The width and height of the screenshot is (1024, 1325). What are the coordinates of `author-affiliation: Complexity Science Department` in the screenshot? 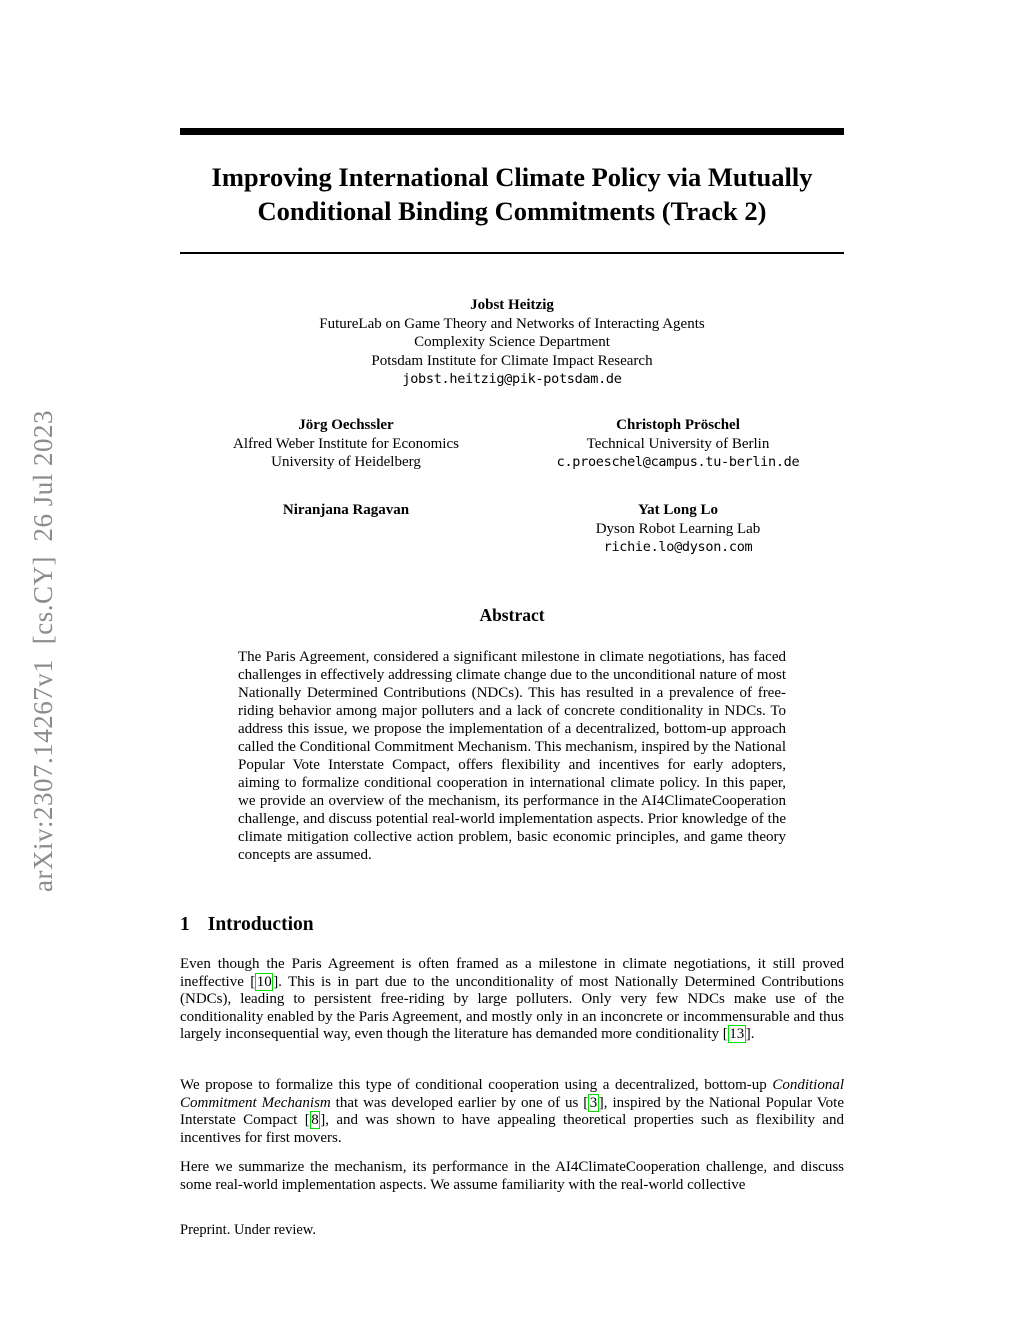 It's located at (512, 342).